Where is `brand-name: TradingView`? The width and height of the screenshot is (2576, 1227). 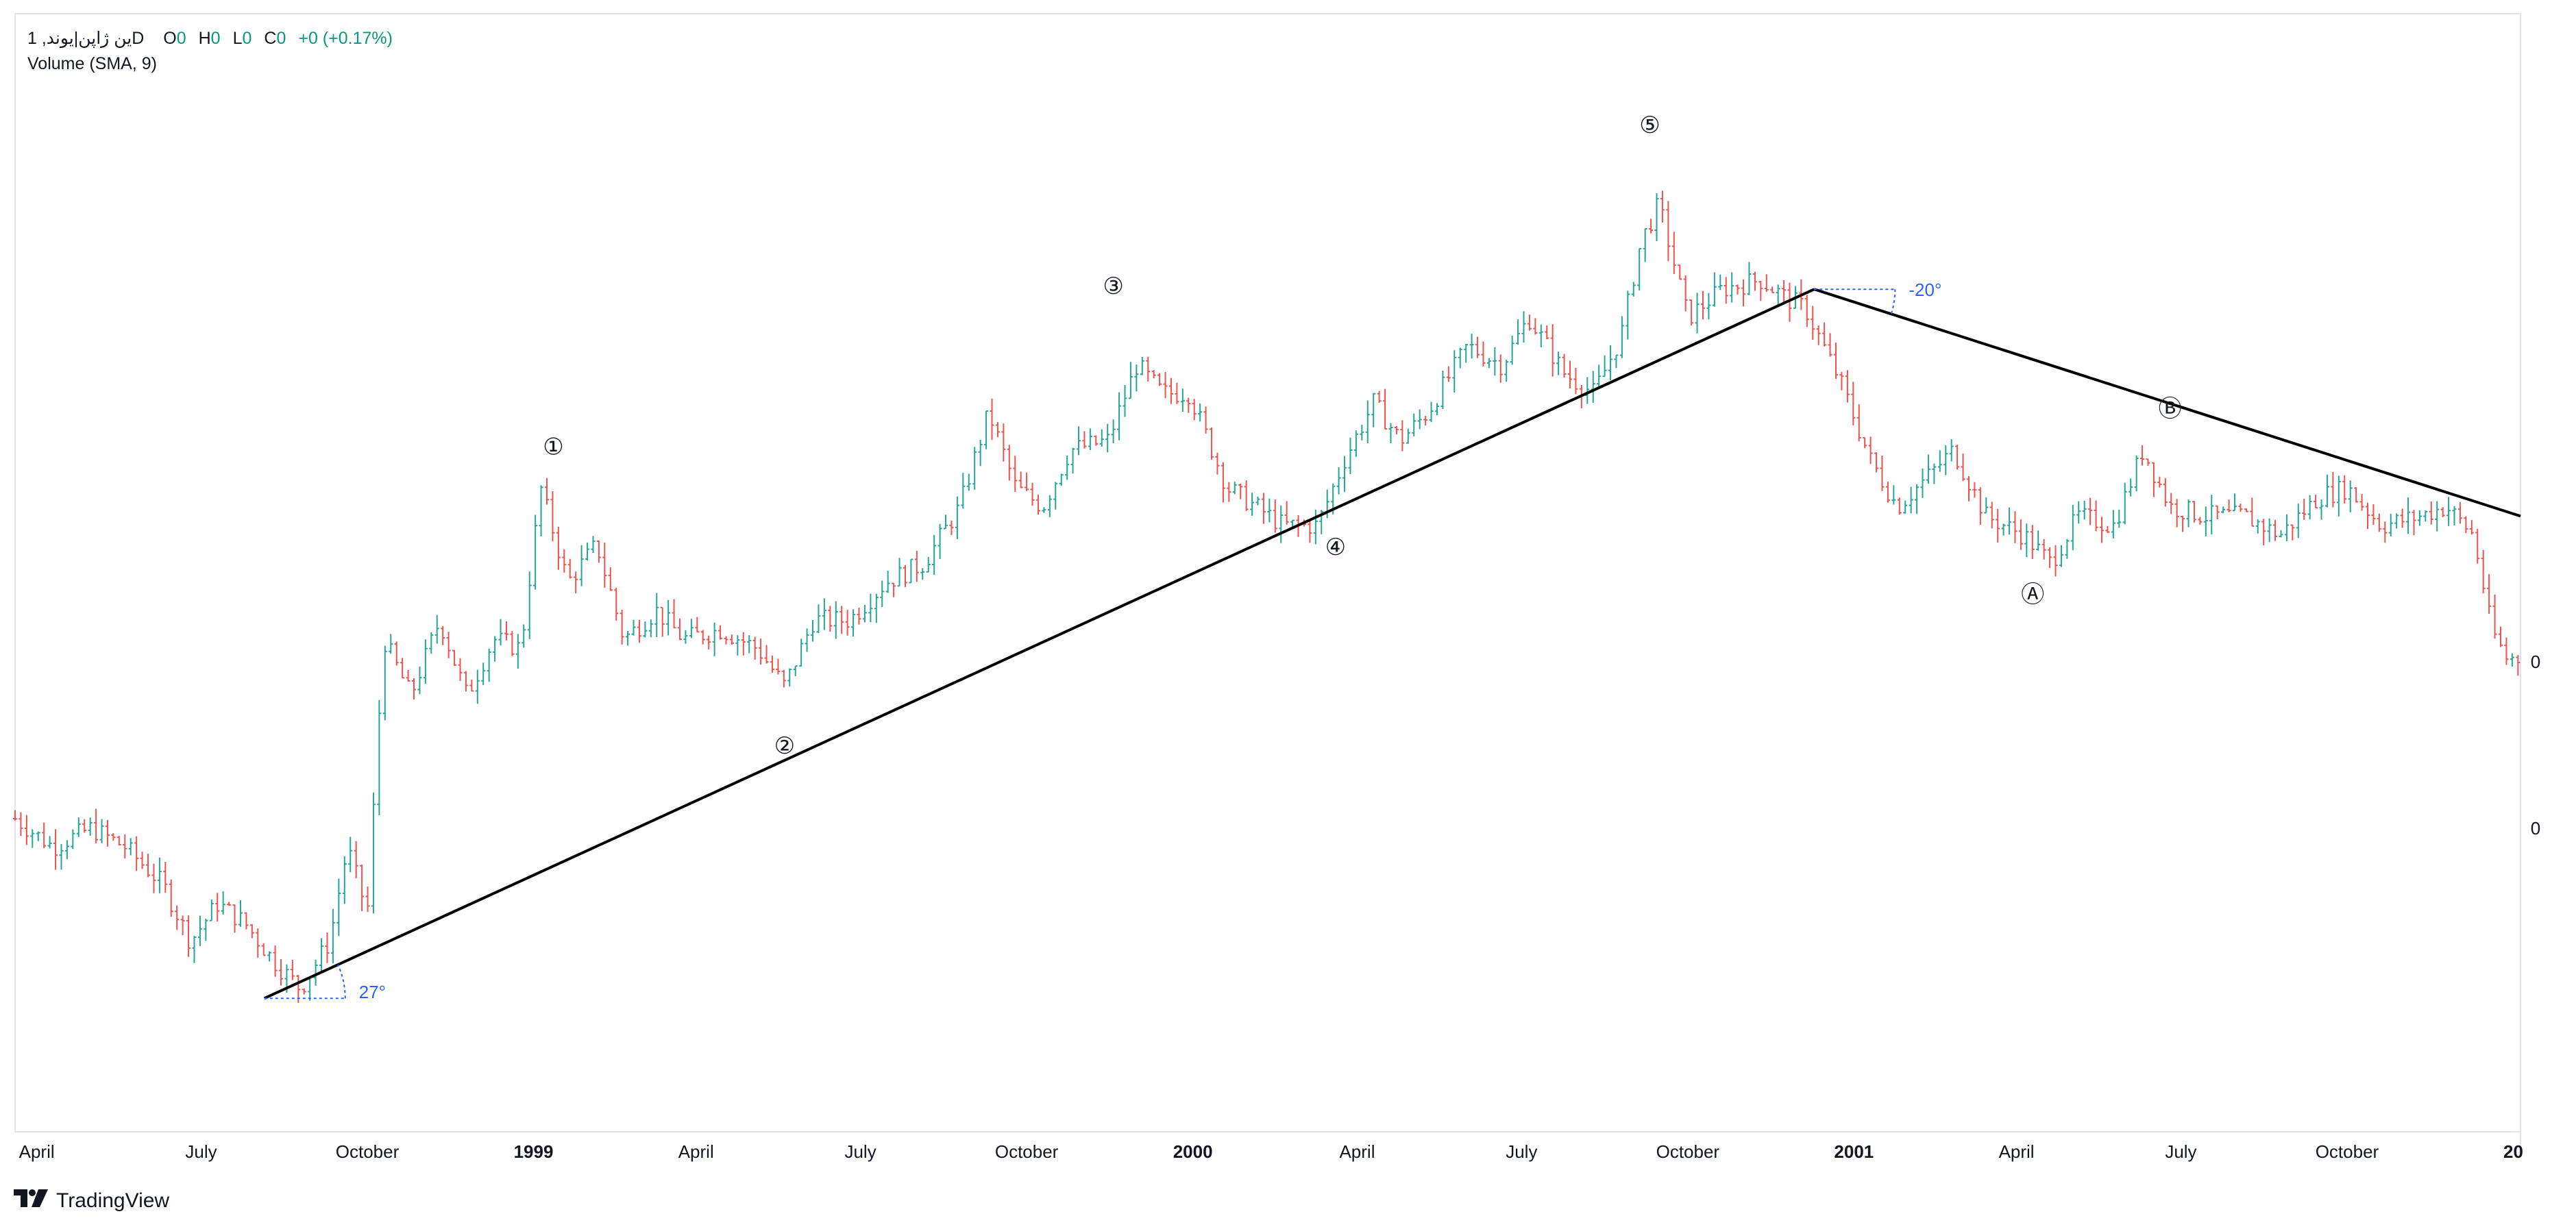
brand-name: TradingView is located at coordinates (113, 1200).